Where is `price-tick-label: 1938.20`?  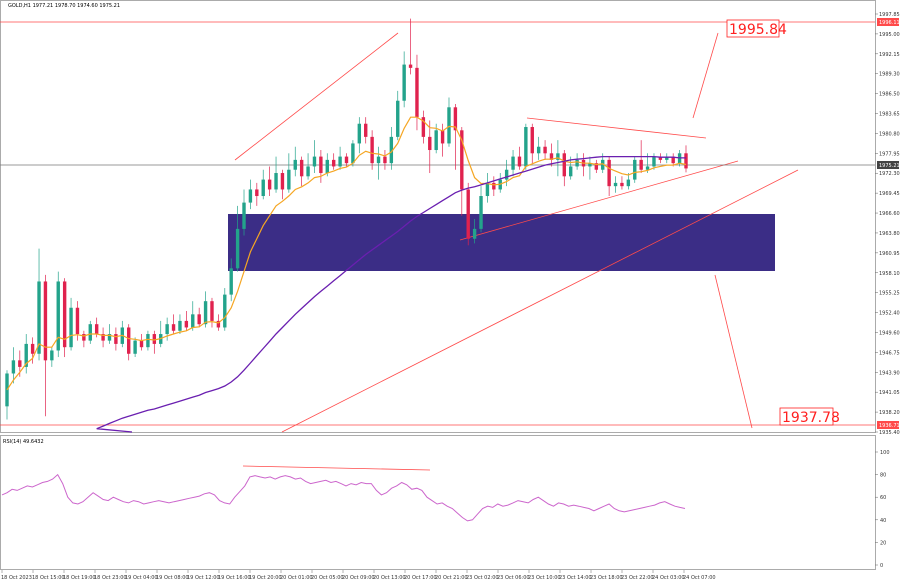
price-tick-label: 1938.20 is located at coordinates (889, 413).